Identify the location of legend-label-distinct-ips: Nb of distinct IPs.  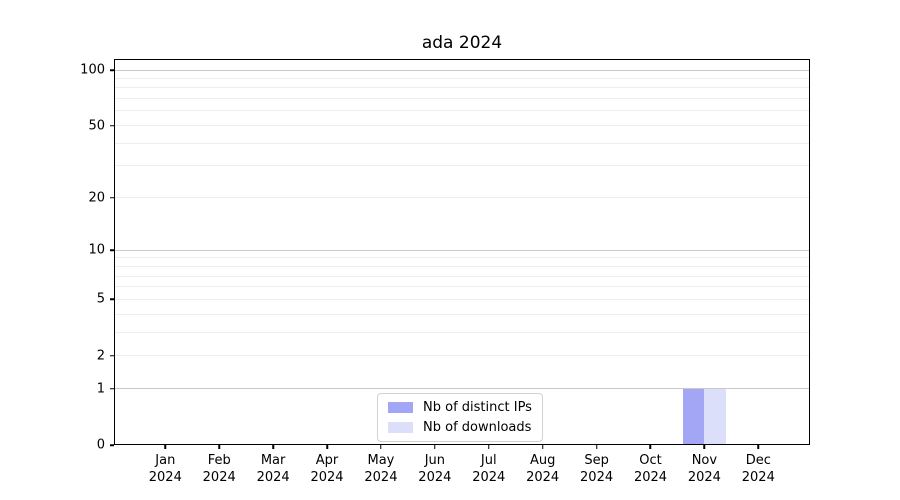
(477, 407).